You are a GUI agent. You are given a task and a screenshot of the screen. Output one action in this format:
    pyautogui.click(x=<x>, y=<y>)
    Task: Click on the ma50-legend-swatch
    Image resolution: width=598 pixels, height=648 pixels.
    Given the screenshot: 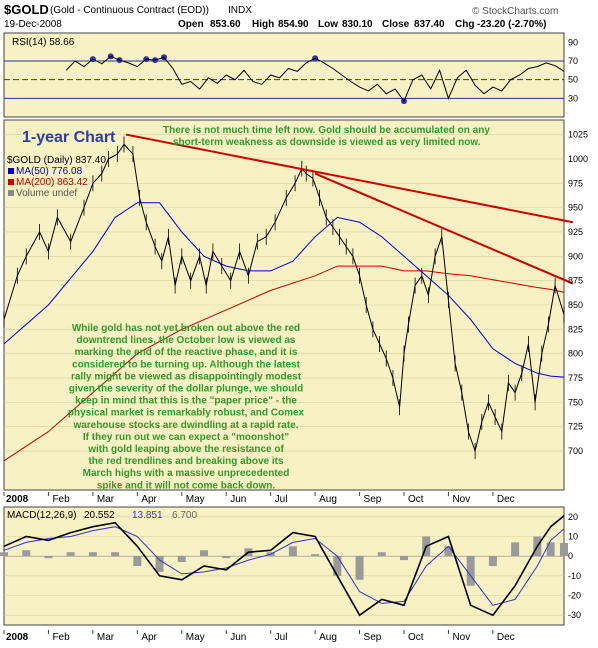 What is the action you would take?
    pyautogui.click(x=11, y=171)
    